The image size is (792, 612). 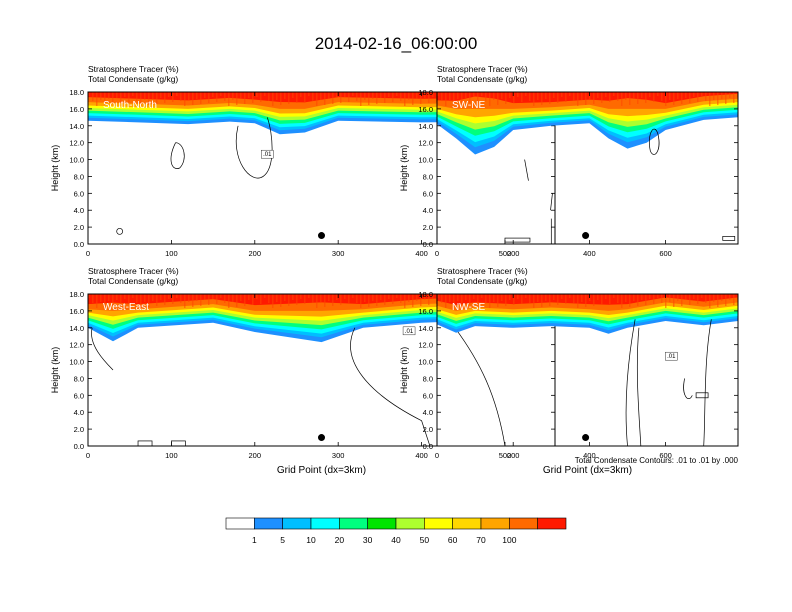 I want to click on x-tick-label: 600, so click(x=665, y=455).